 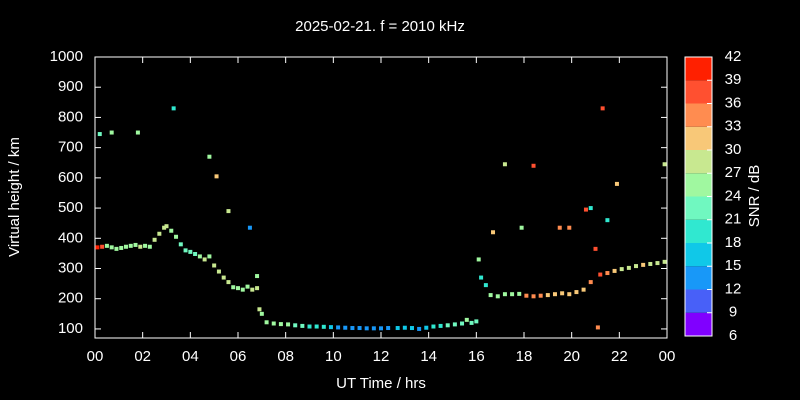 What do you see at coordinates (428, 356) in the screenshot?
I see `x-tick-label: 14` at bounding box center [428, 356].